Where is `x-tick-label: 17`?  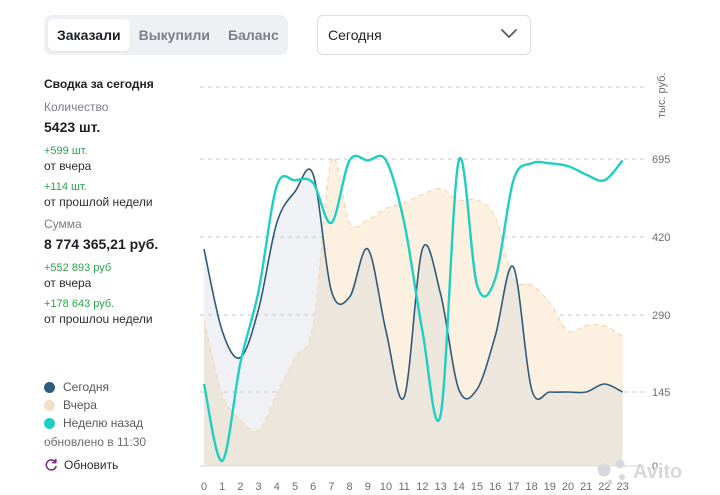 x-tick-label: 17 is located at coordinates (513, 487).